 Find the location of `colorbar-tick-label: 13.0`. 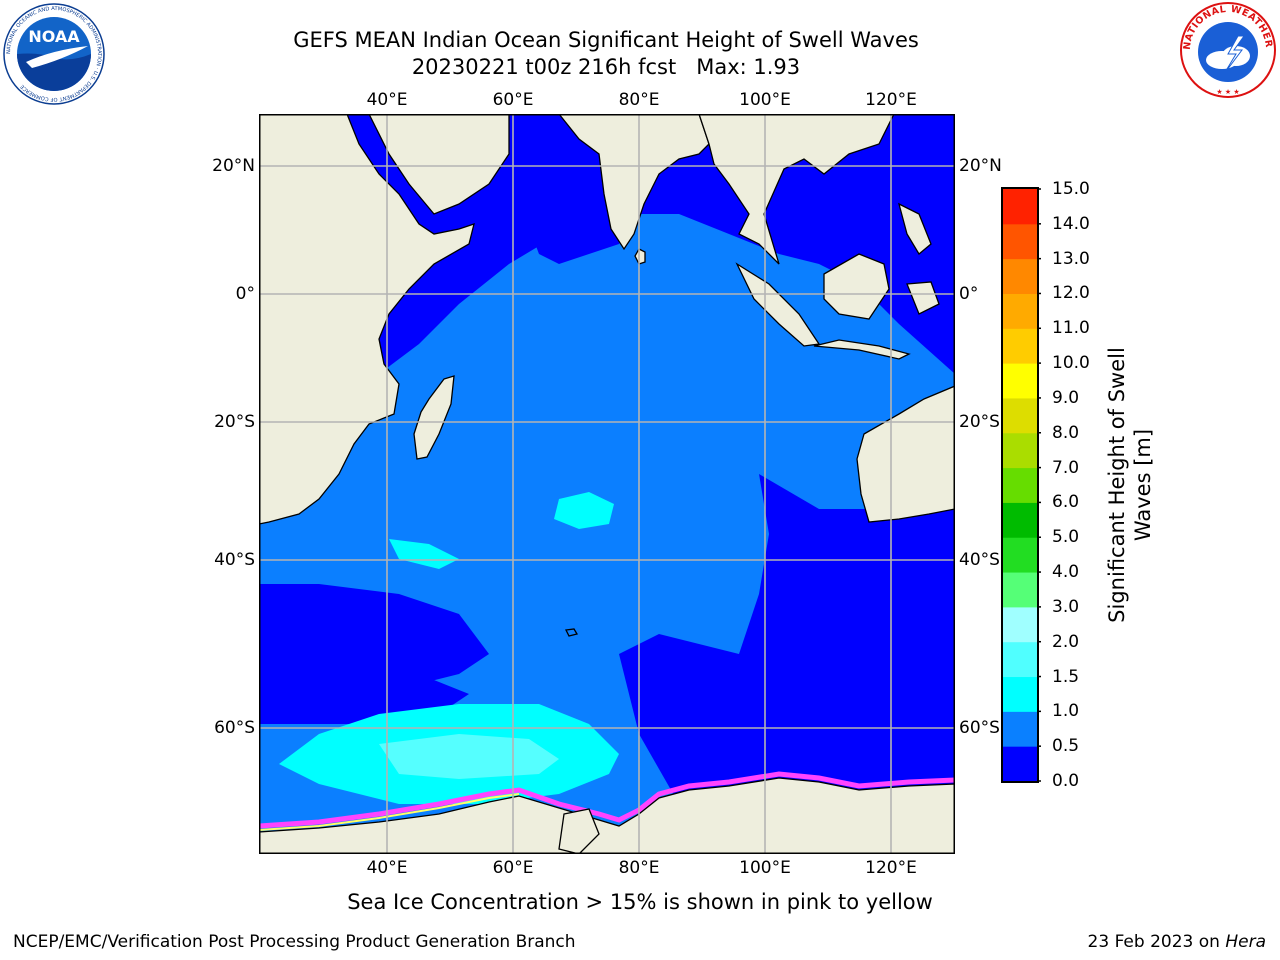

colorbar-tick-label: 13.0 is located at coordinates (1071, 258).